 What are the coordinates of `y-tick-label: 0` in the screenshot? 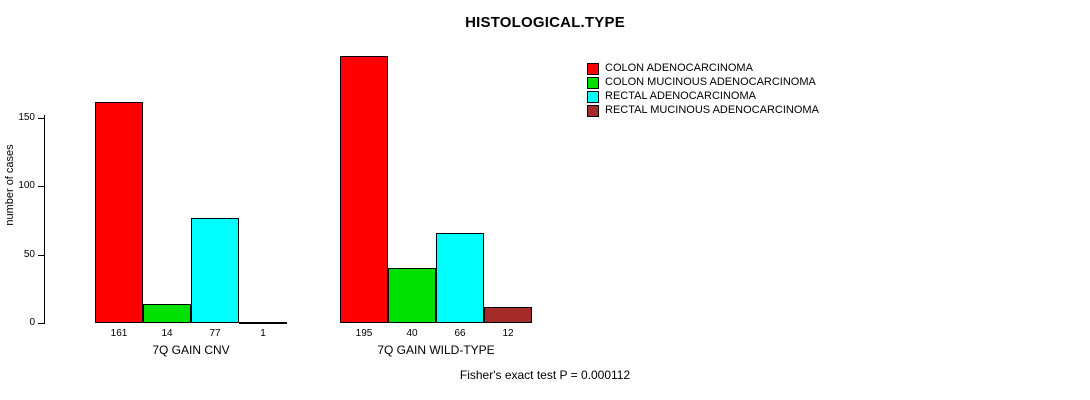 It's located at (32, 322).